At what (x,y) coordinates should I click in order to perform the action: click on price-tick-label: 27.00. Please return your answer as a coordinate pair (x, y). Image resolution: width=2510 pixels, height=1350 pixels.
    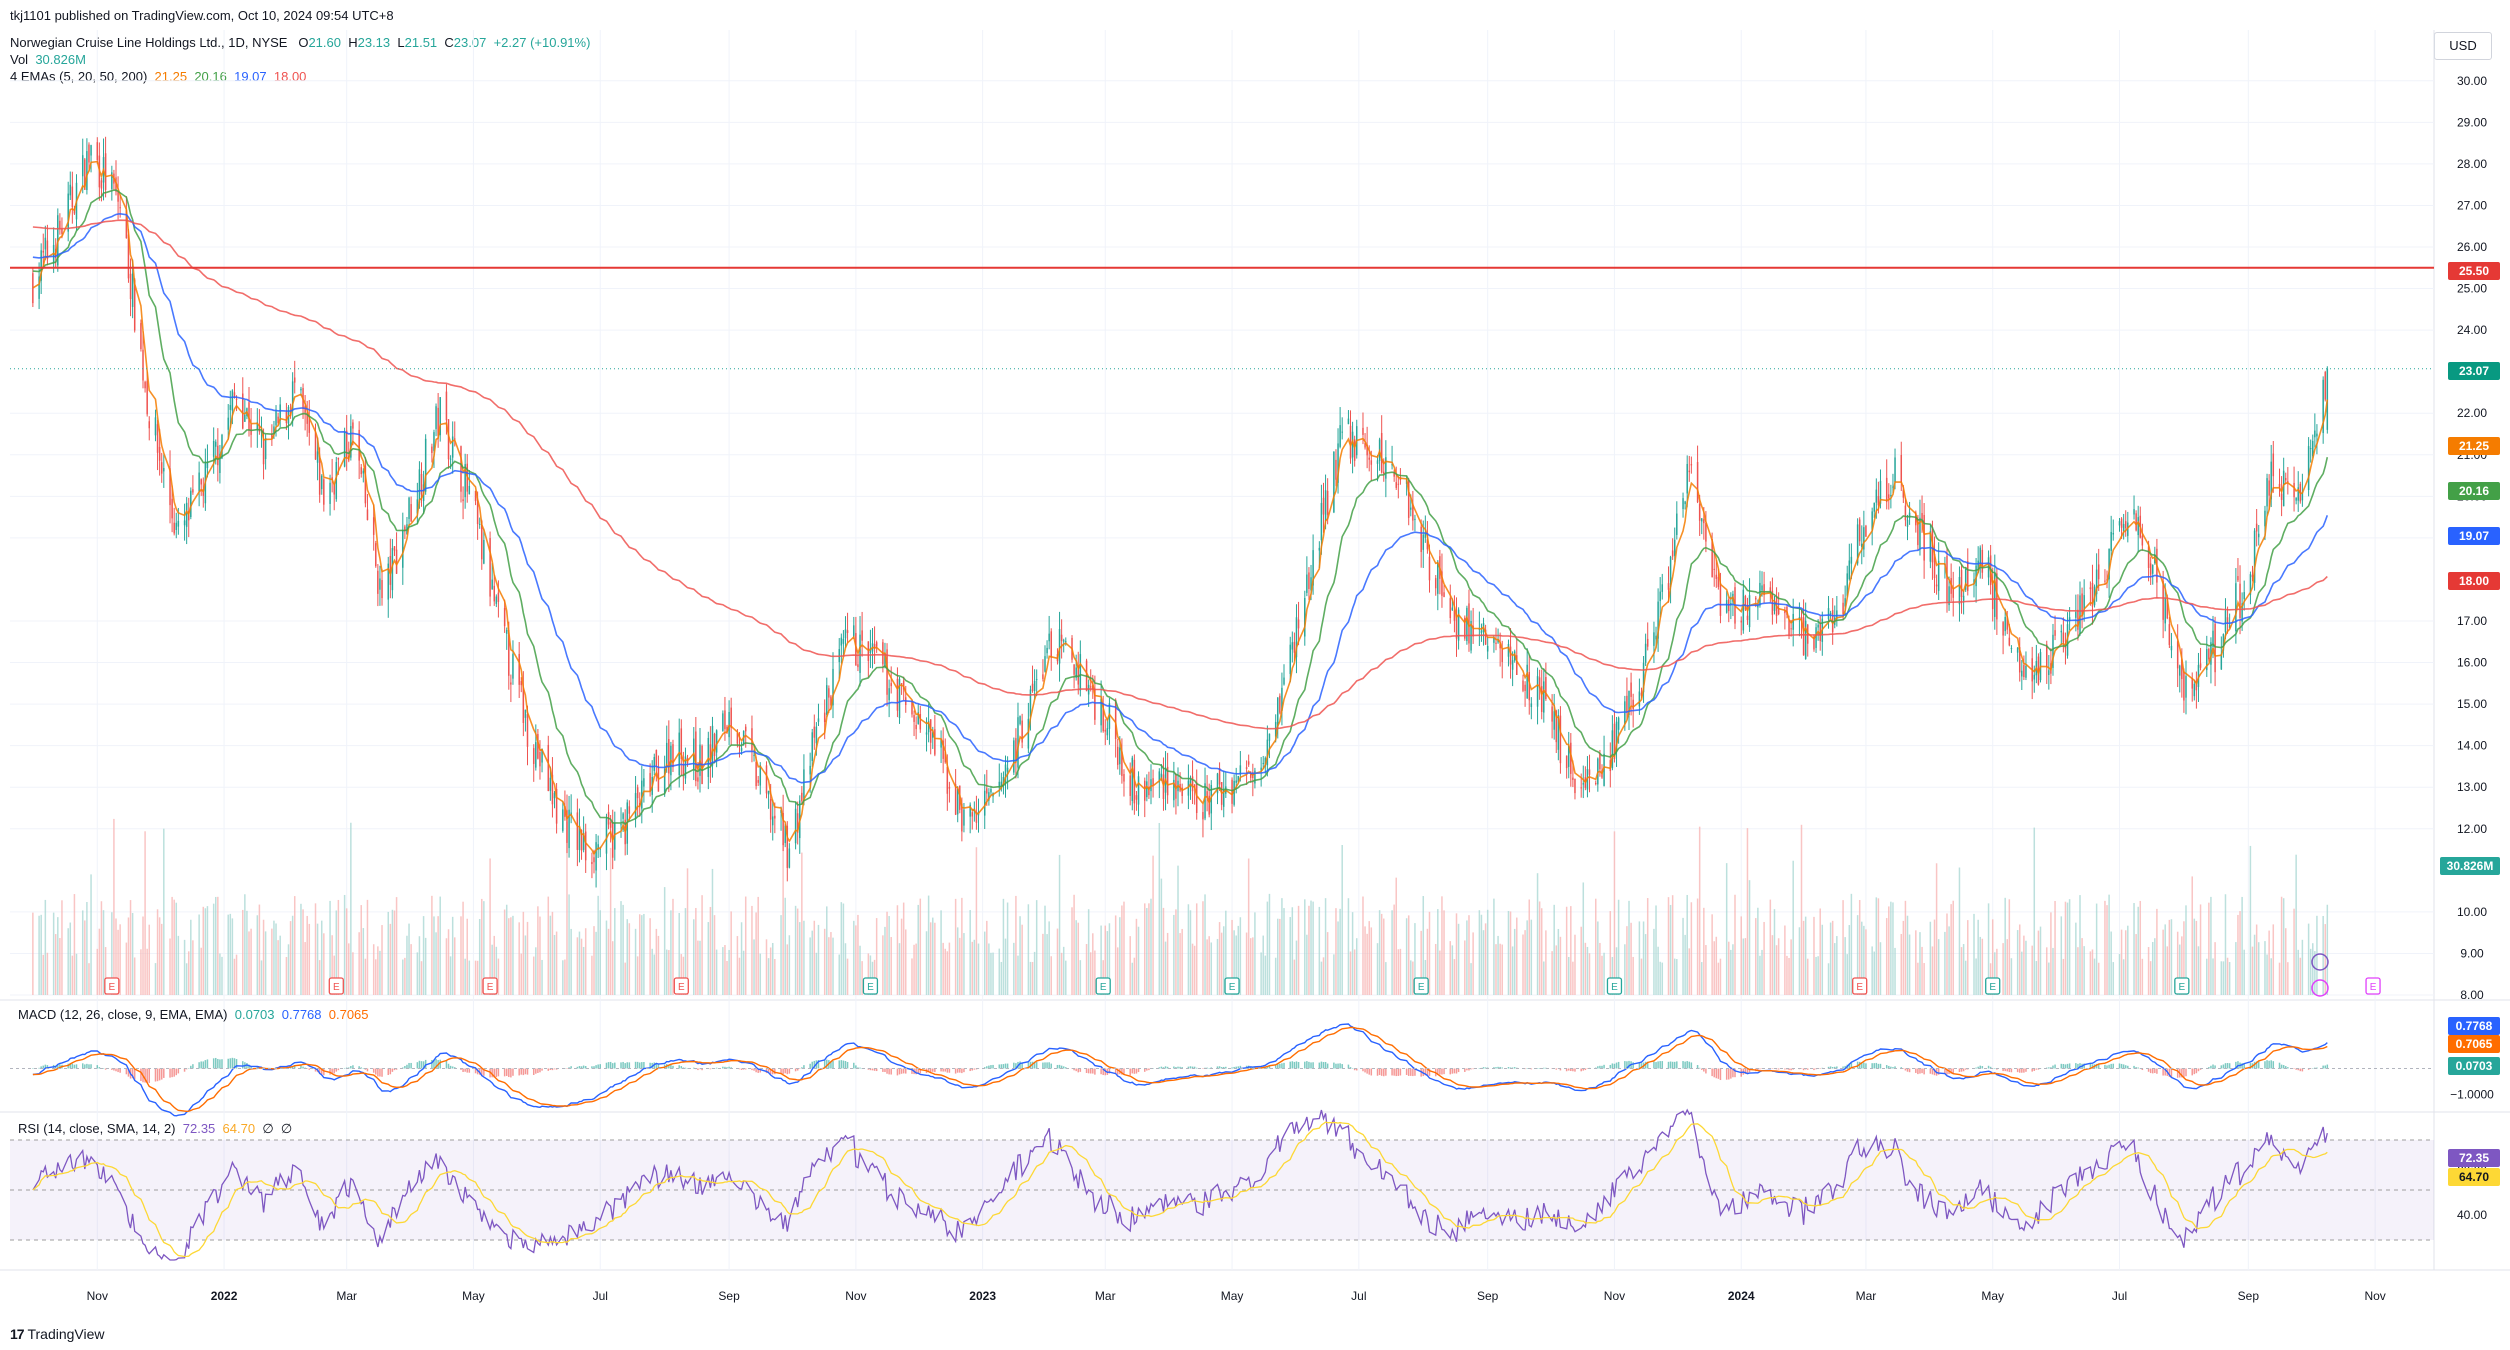
    Looking at the image, I should click on (2472, 205).